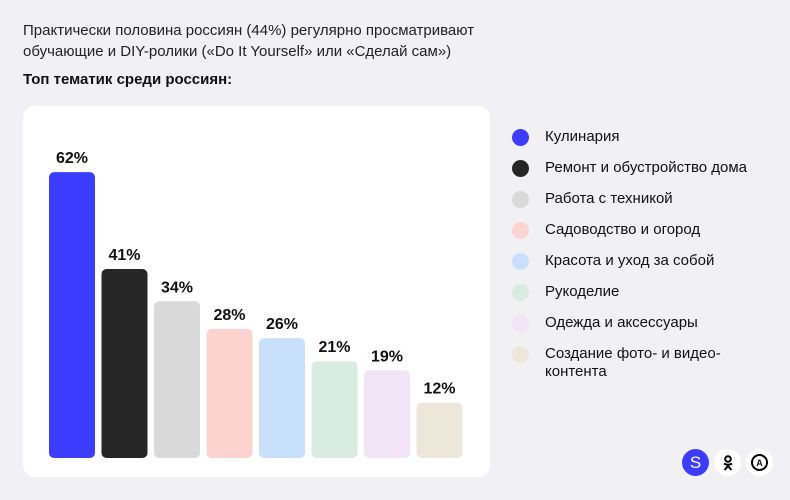  What do you see at coordinates (630, 260) in the screenshot?
I see `legend-label: Красота и уход за собой` at bounding box center [630, 260].